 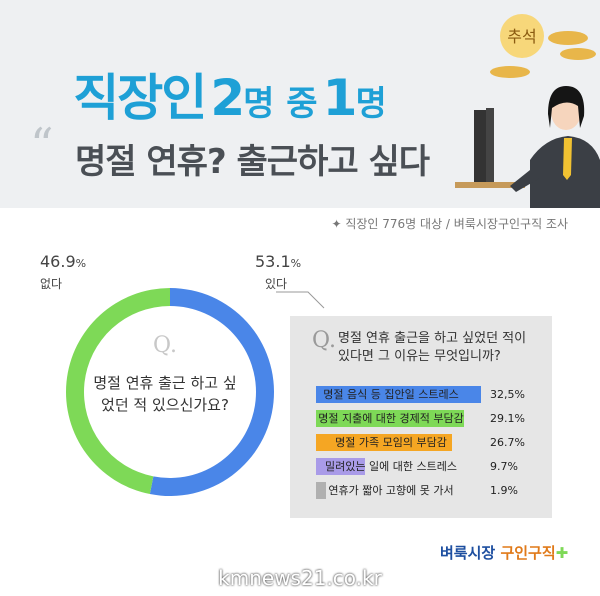 What do you see at coordinates (490, 185) in the screenshot?
I see `keyboard` at bounding box center [490, 185].